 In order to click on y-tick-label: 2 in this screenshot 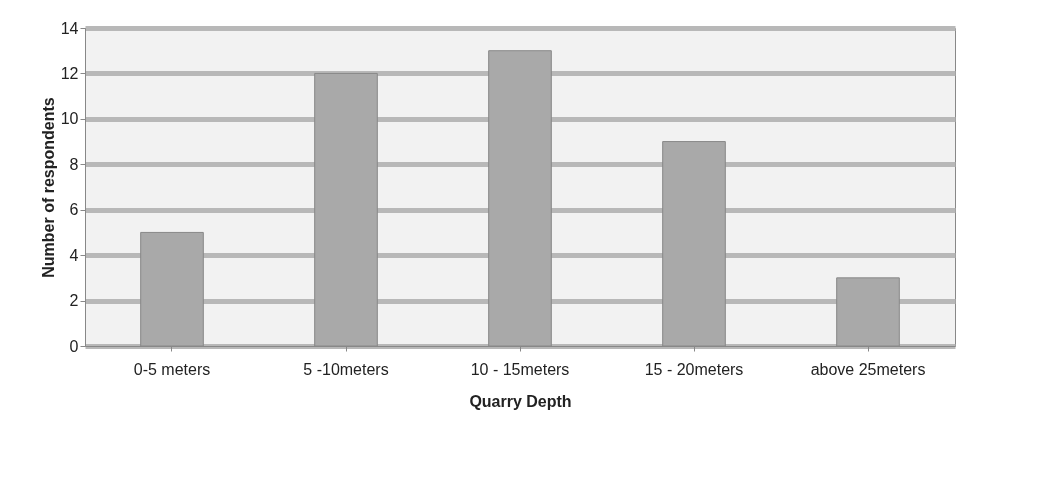, I will do `click(74, 301)`.